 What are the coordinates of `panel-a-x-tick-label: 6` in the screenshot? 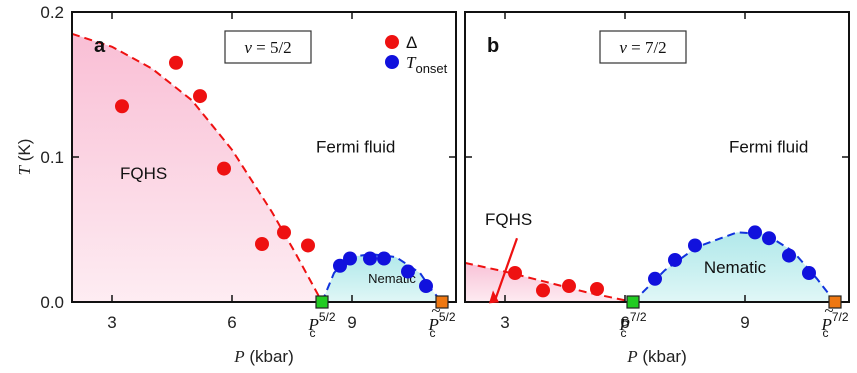 It's located at (231, 322).